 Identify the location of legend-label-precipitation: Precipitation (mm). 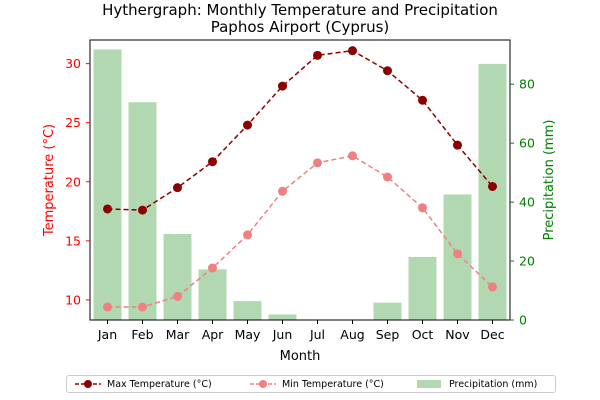
(493, 384).